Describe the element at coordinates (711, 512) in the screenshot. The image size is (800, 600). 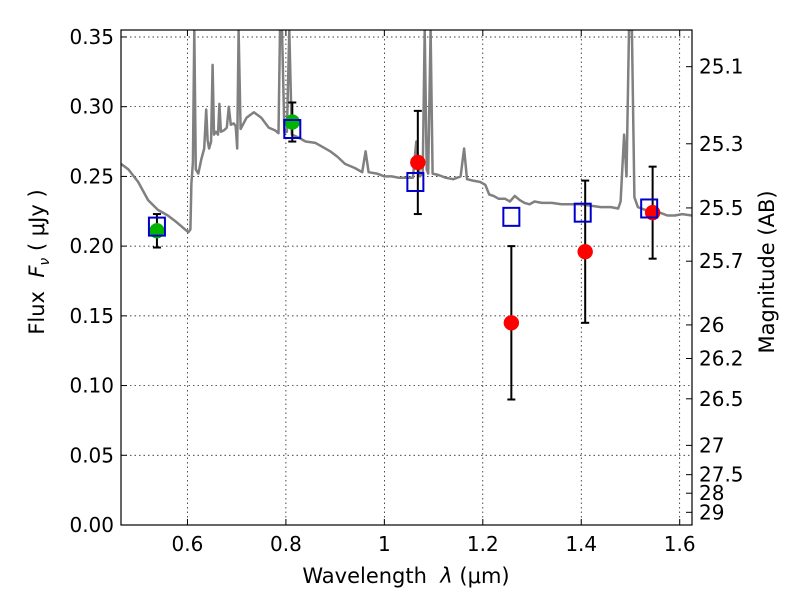
I see `mag-tick-label: 29` at that location.